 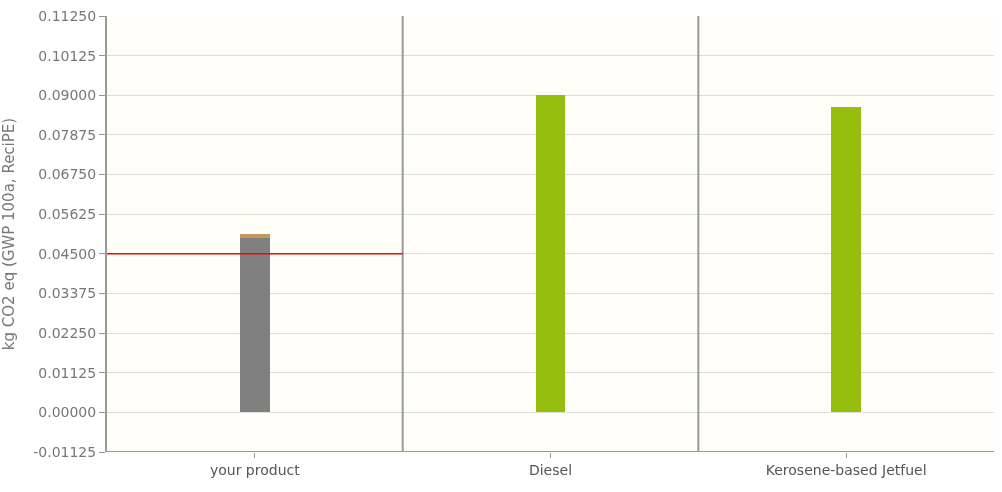 What do you see at coordinates (67, 15) in the screenshot?
I see `y-tick-label: 0.11250` at bounding box center [67, 15].